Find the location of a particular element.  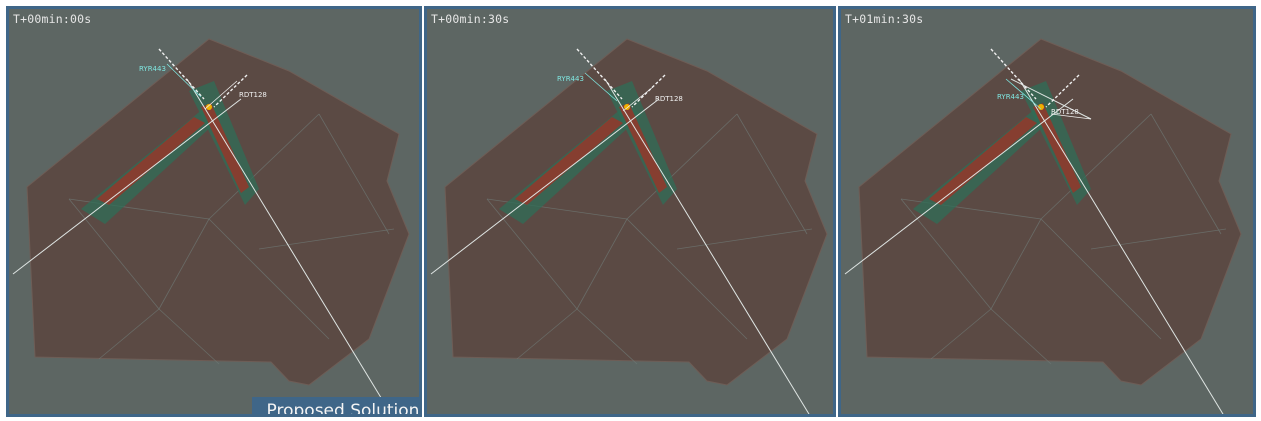

time-label: T+01min:30s is located at coordinates (884, 19).